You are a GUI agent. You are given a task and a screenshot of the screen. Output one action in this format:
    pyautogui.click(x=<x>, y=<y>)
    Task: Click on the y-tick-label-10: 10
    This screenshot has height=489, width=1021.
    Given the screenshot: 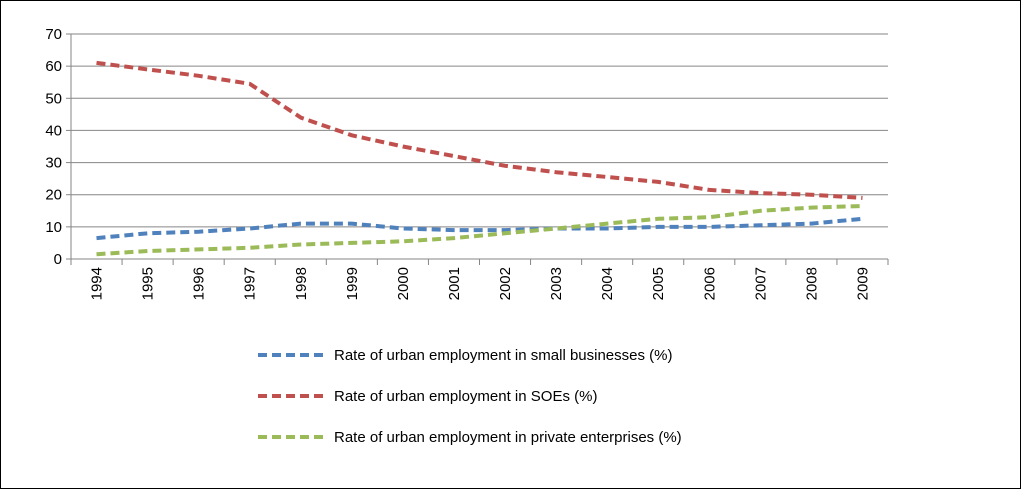 What is the action you would take?
    pyautogui.click(x=53, y=227)
    